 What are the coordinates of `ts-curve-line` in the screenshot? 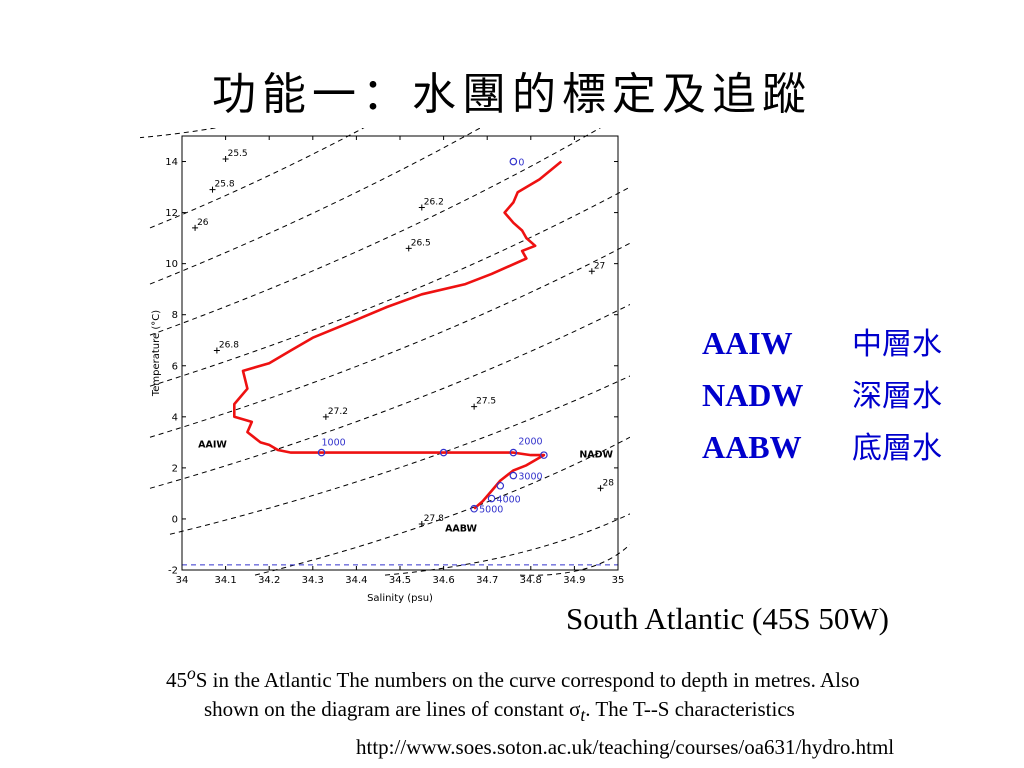 It's located at (398, 335).